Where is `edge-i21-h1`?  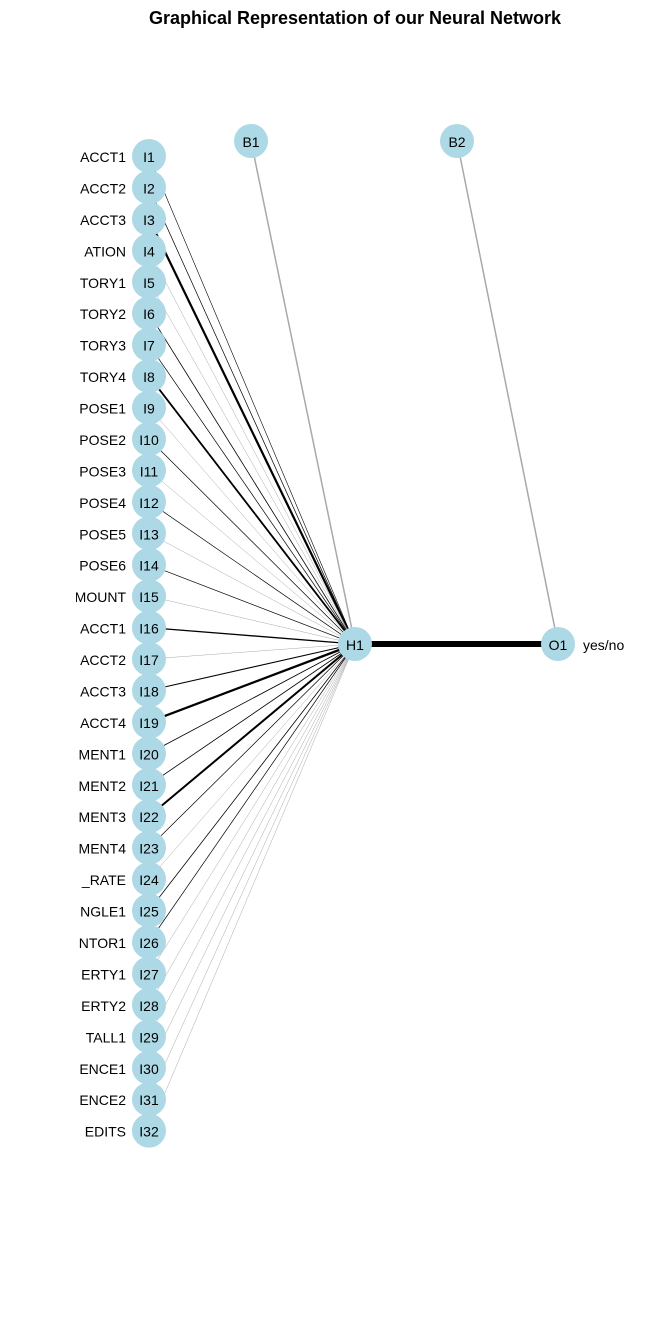 edge-i21-h1 is located at coordinates (252, 714).